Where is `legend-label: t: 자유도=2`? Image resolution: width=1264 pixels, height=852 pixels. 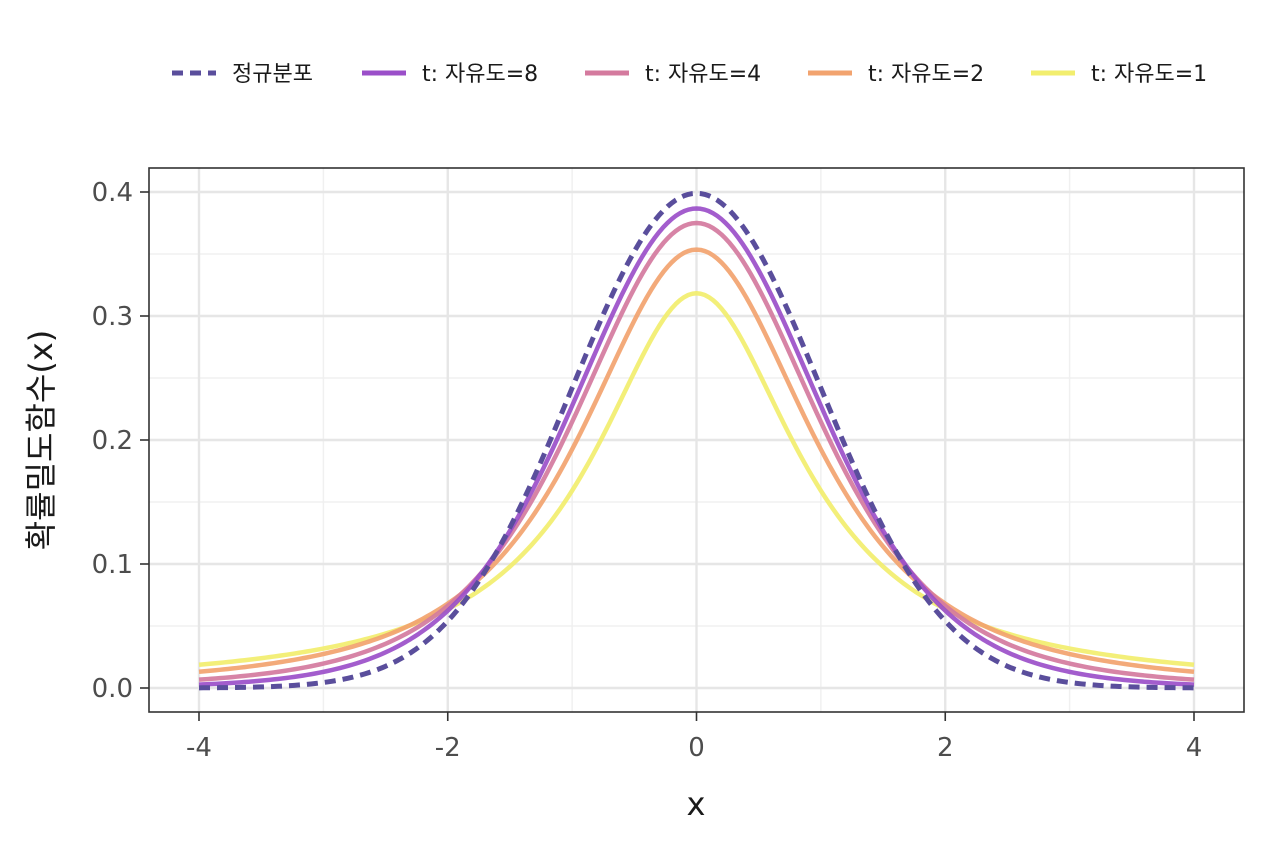
legend-label: t: 자유도=2 is located at coordinates (926, 74).